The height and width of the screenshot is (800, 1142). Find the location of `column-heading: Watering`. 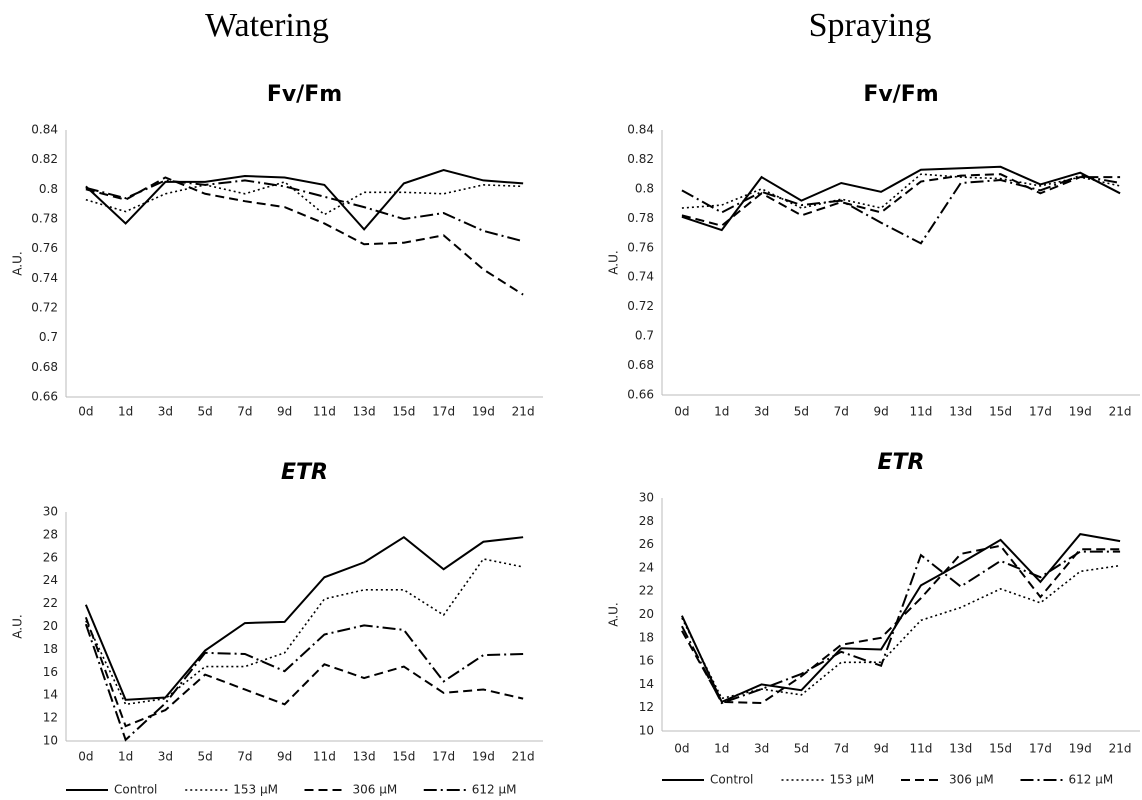

column-heading: Watering is located at coordinates (267, 25).